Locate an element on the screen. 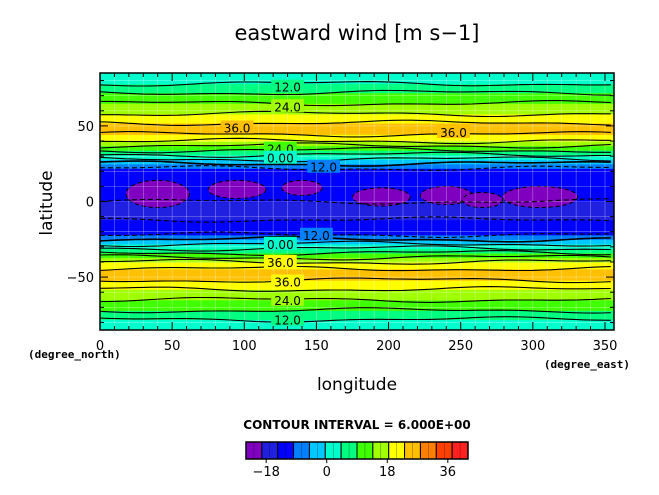 This screenshot has height=495, width=659. x-tick-label: 150 is located at coordinates (316, 346).